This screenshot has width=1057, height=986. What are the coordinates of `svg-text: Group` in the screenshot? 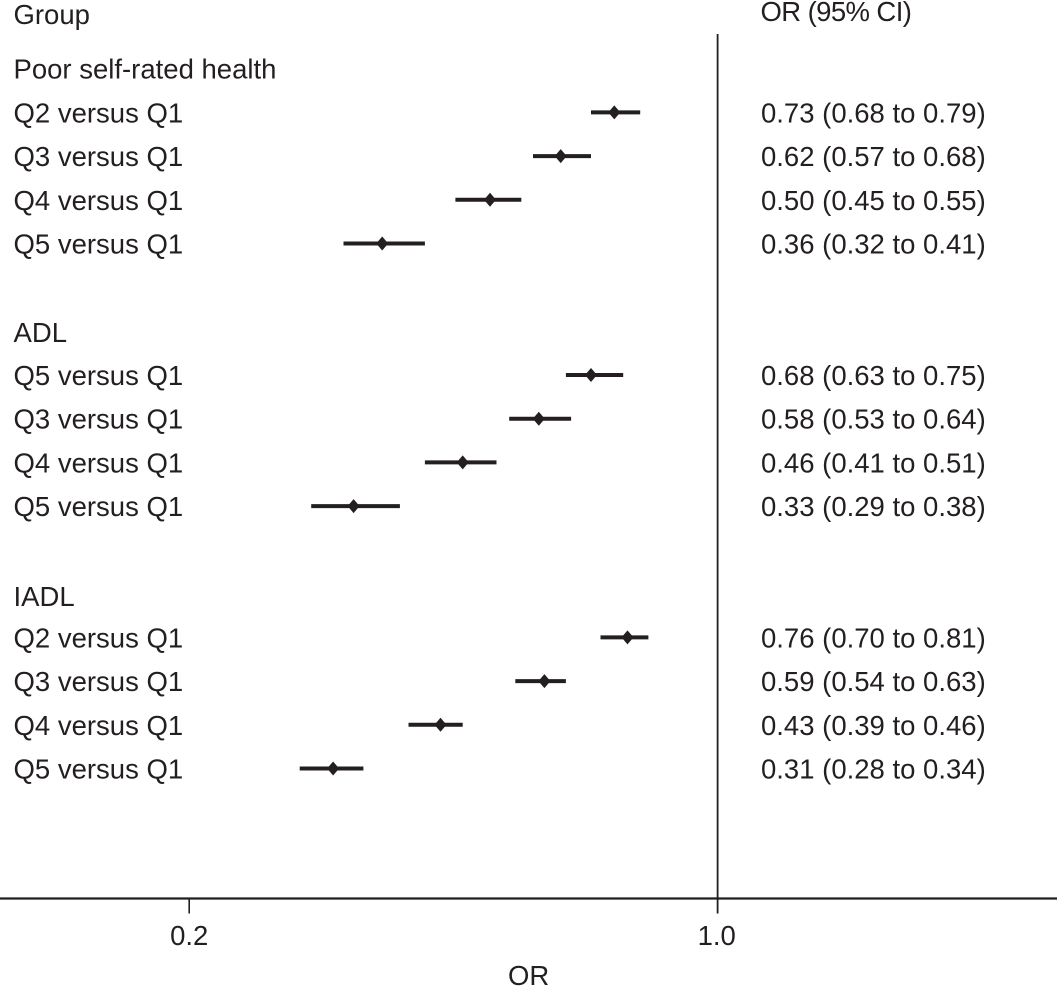 It's located at (52, 15).